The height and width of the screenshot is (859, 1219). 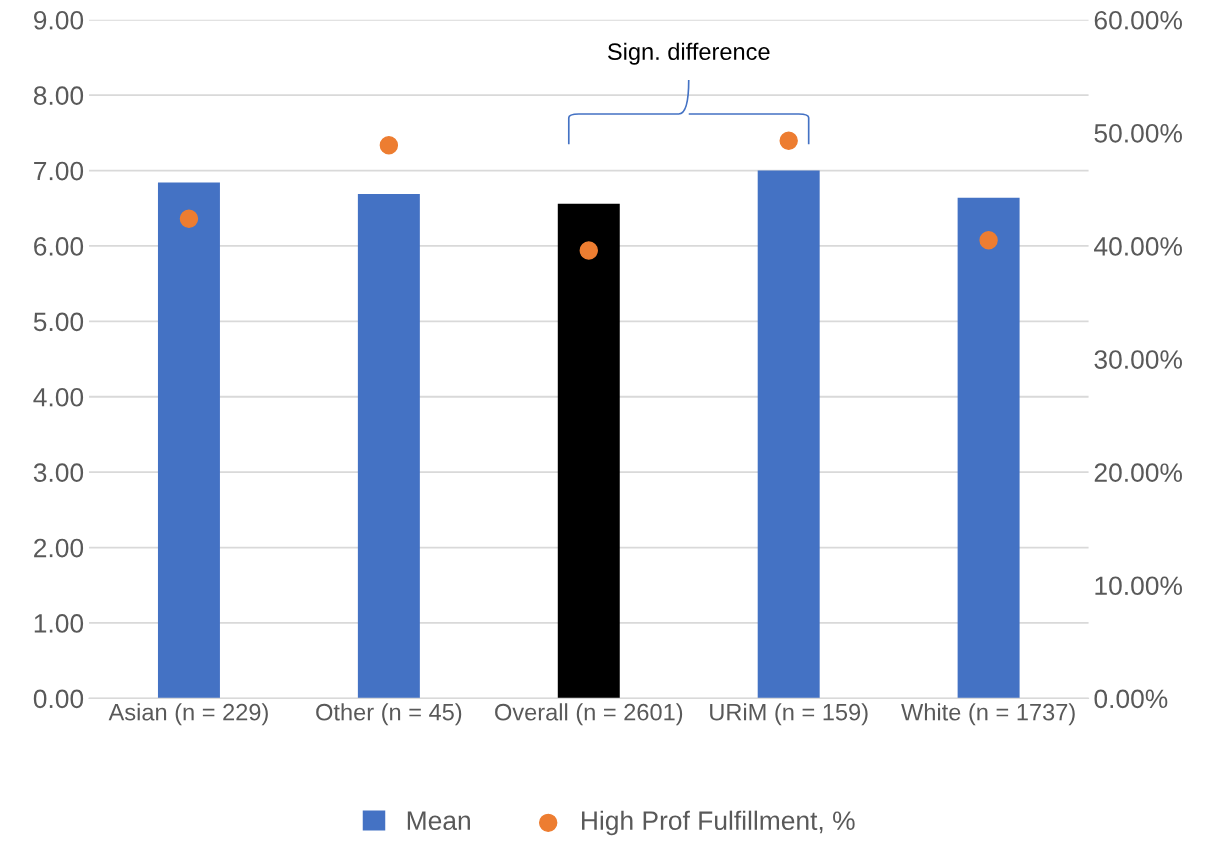 I want to click on y2-tick-label: 50.00%, so click(x=1138, y=133).